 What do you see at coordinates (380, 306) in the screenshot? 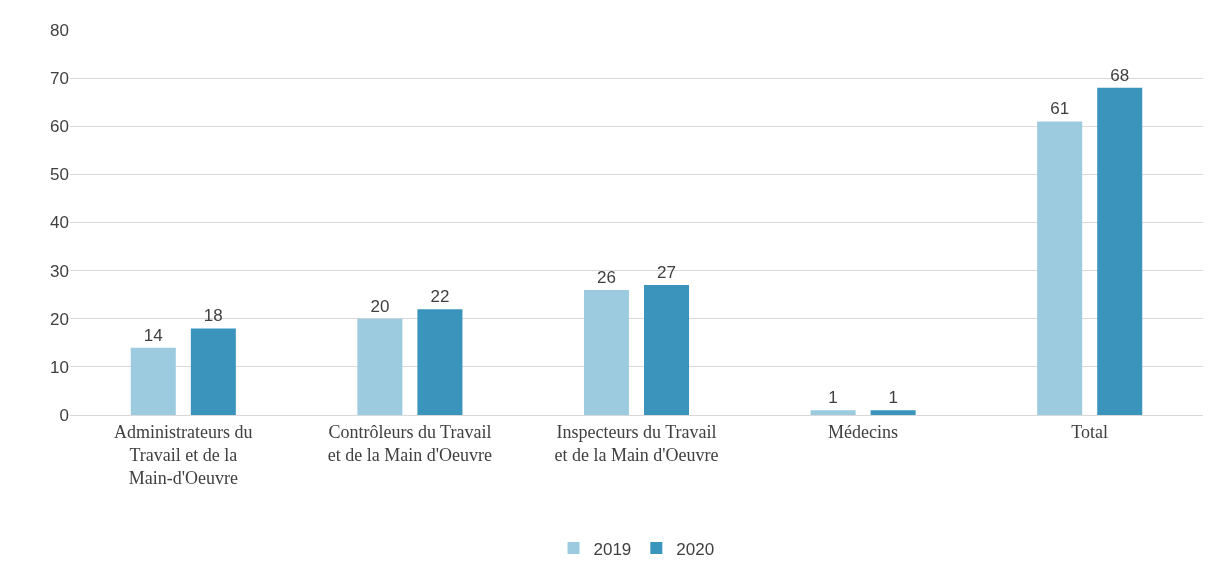
I see `data-label: 20` at bounding box center [380, 306].